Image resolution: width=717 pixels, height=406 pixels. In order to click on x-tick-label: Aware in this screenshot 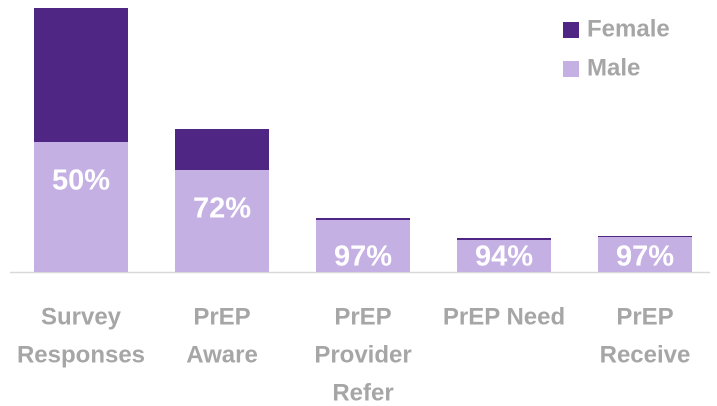, I will do `click(222, 354)`.